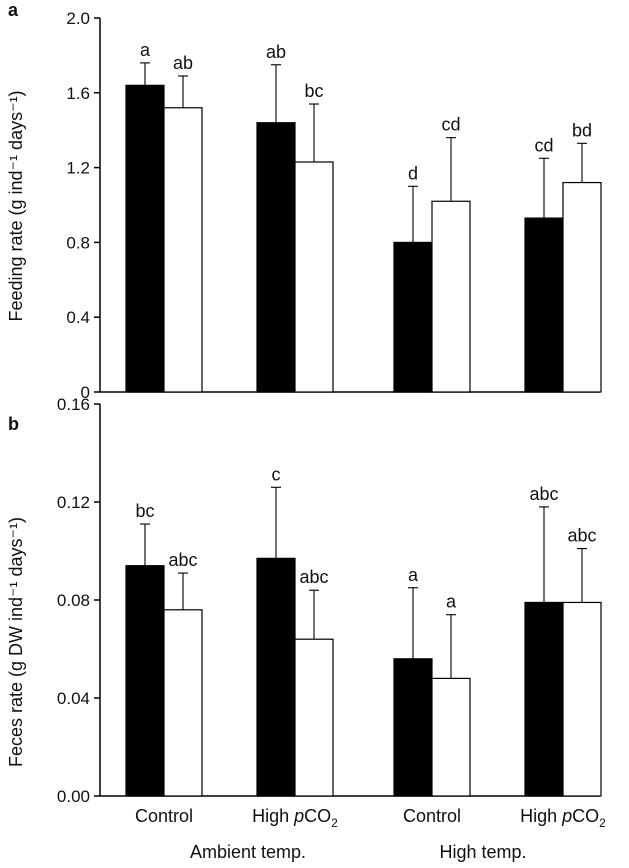  Describe the element at coordinates (370, 818) in the screenshot. I see `category-labels: Control High pCO2 Control High pCO2` at that location.